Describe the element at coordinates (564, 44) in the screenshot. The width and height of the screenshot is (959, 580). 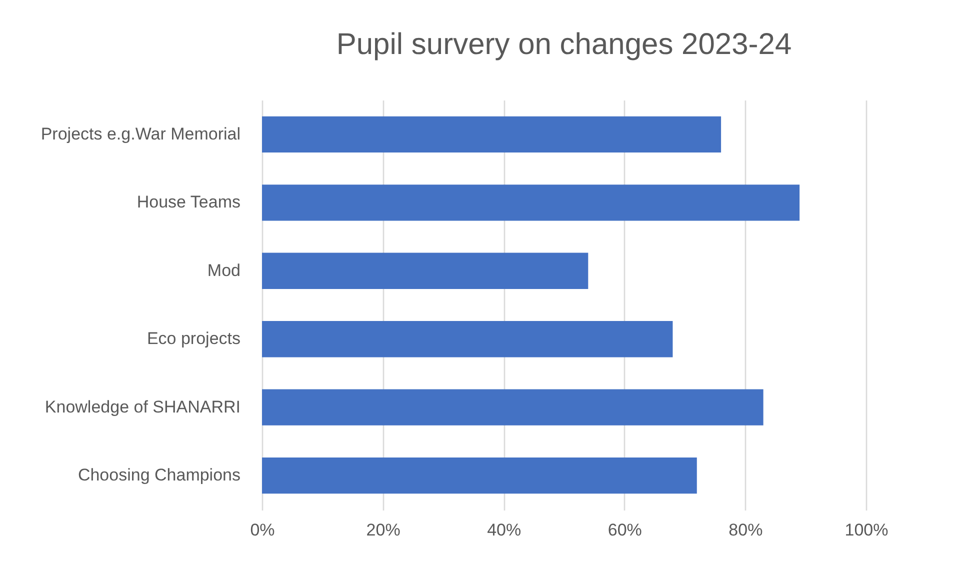
I see `chart-title: Pupil survery on changes 2023-24` at that location.